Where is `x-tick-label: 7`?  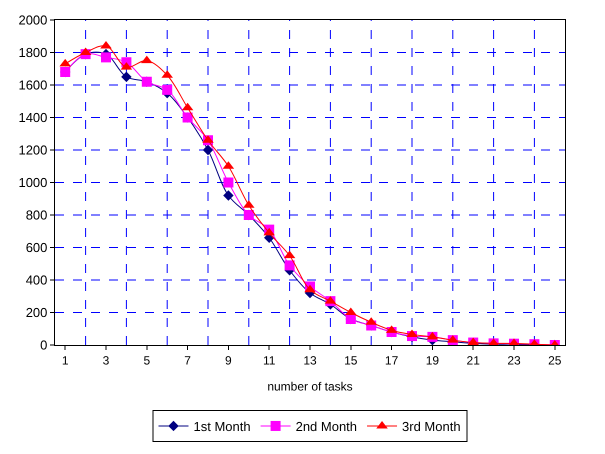 x-tick-label: 7 is located at coordinates (188, 360).